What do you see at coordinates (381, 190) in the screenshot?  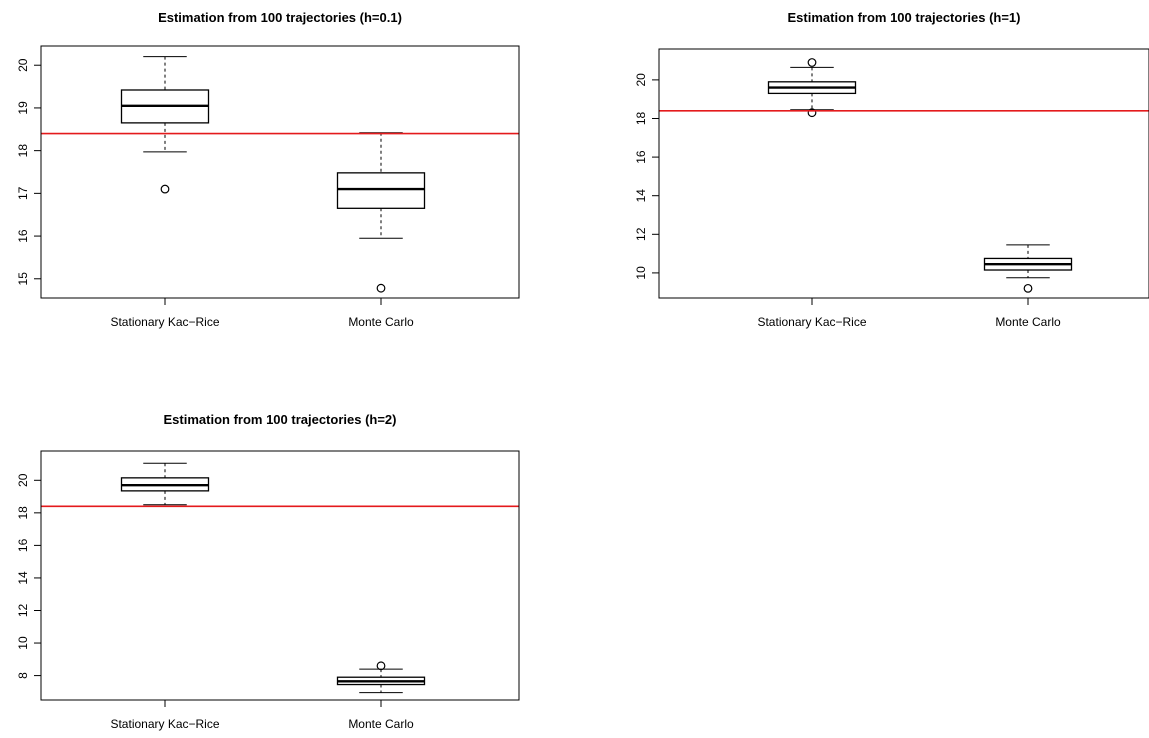 I see `iqr-box` at bounding box center [381, 190].